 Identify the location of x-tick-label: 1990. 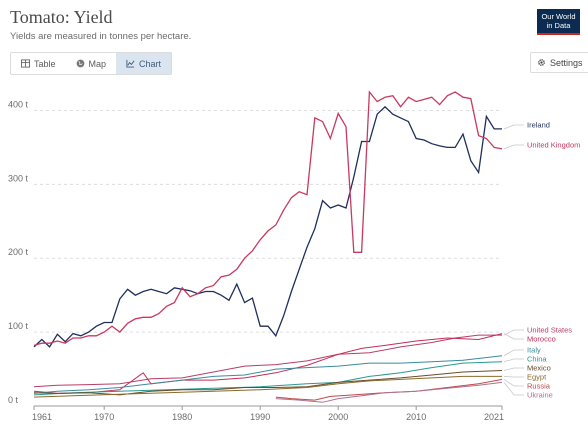
(260, 417).